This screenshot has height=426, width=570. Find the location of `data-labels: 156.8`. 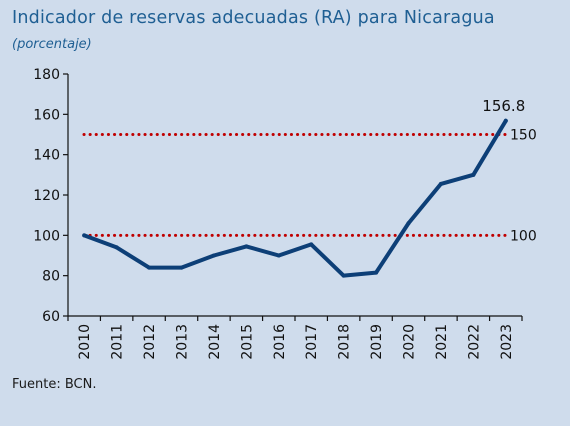

data-labels: 156.8 is located at coordinates (503, 106).